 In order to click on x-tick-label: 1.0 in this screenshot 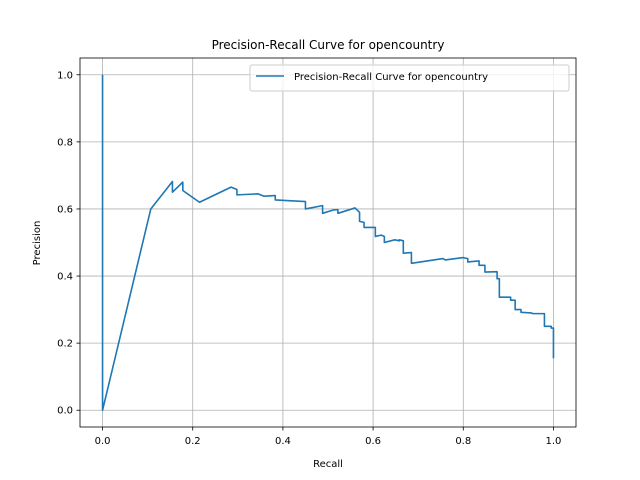, I will do `click(554, 441)`.